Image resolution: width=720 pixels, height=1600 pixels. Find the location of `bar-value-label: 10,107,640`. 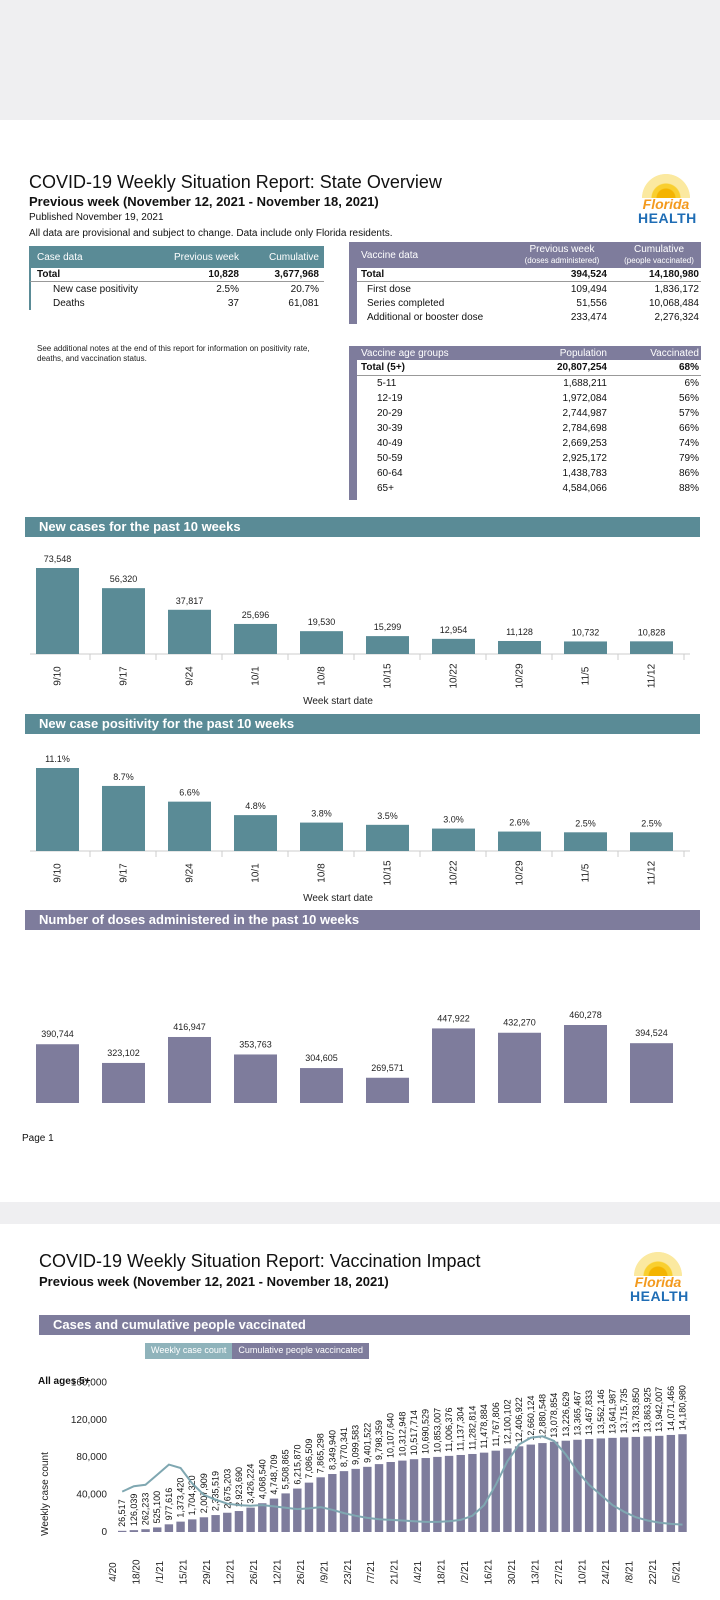

bar-value-label: 10,107,640 is located at coordinates (391, 1435).